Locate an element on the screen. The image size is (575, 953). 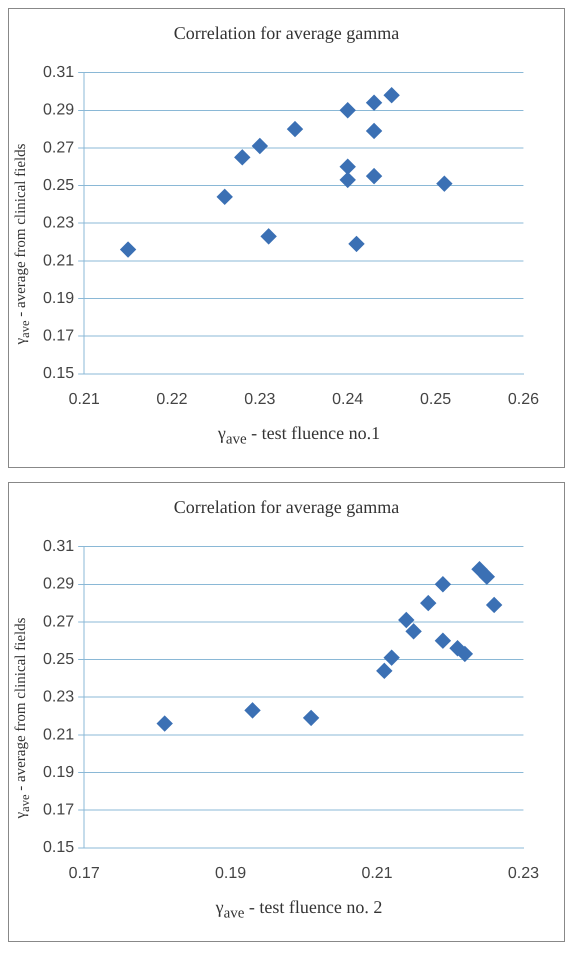
x-axis-title: γ$_{ave}$ - test fluence no. 2 is located at coordinates (299, 910).